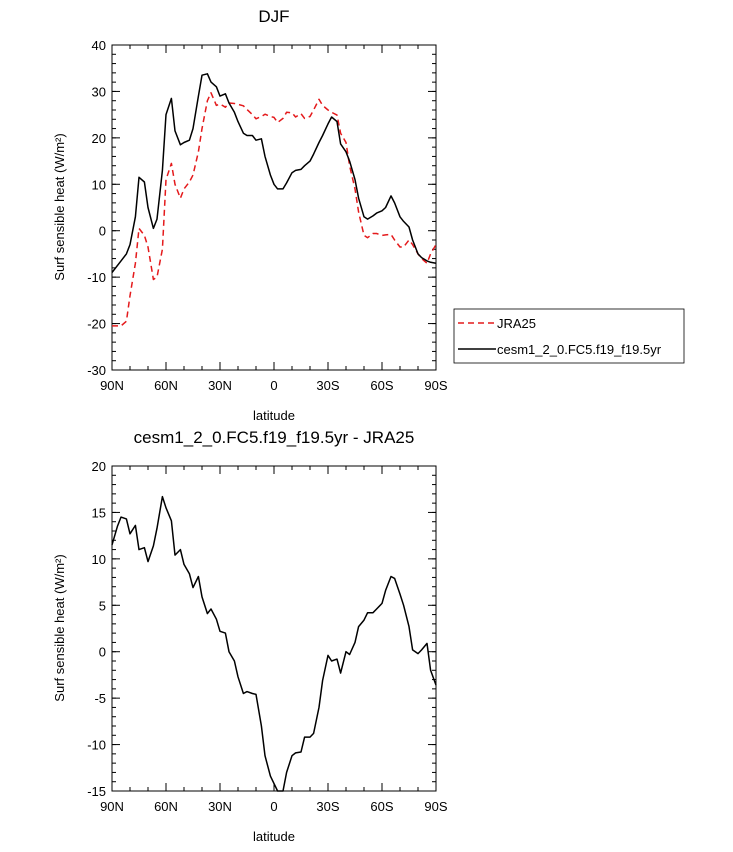  What do you see at coordinates (274, 415) in the screenshot?
I see `top-x-axis-label: latitude` at bounding box center [274, 415].